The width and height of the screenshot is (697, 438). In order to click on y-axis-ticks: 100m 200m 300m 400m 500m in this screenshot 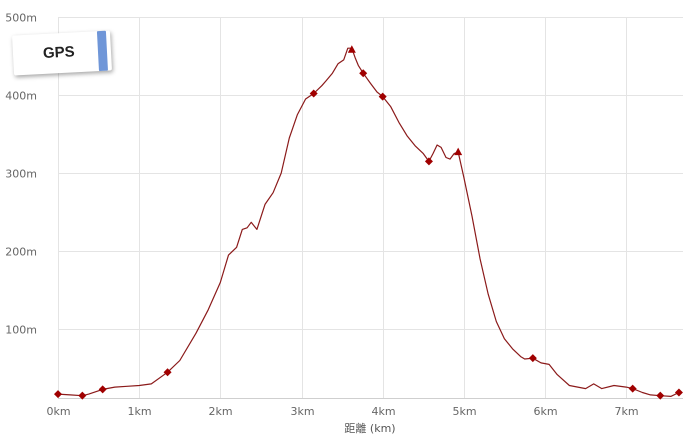, I will do `click(21, 174)`.